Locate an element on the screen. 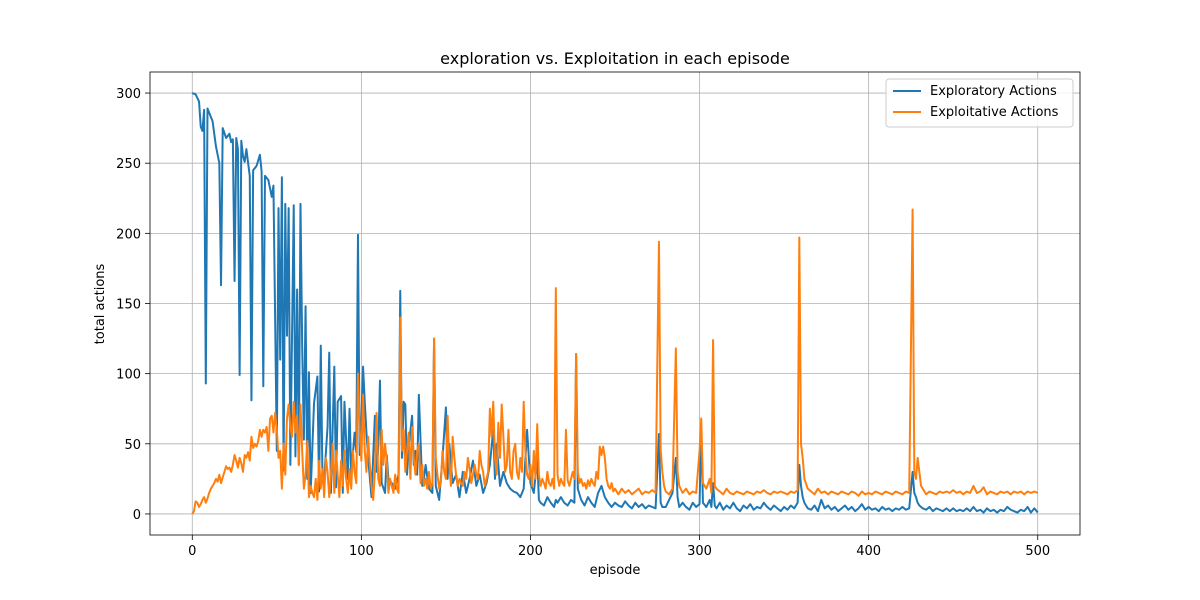 The width and height of the screenshot is (1200, 600). y-tick-label: 200 is located at coordinates (128, 234).